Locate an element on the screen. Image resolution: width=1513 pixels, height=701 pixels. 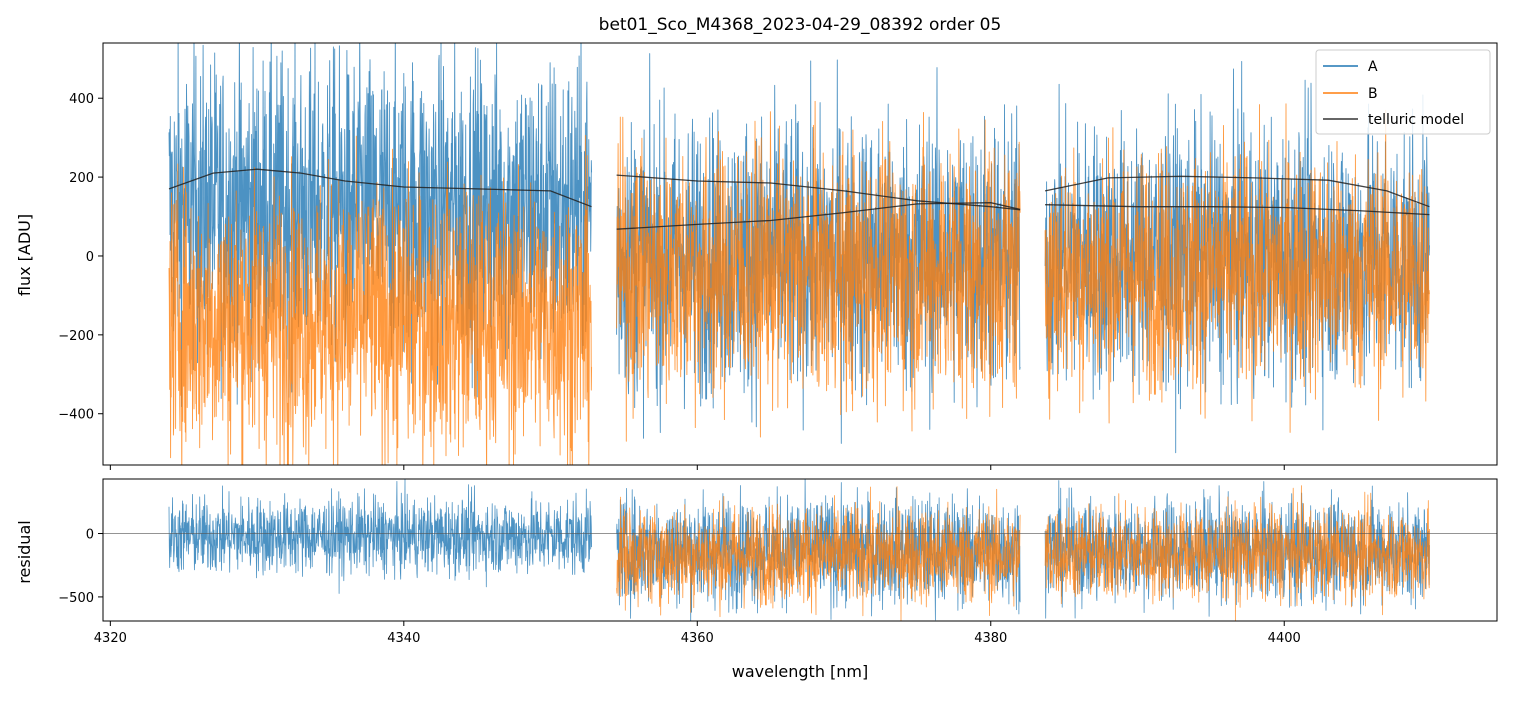
x-tick-label: 4320 is located at coordinates (110, 638).